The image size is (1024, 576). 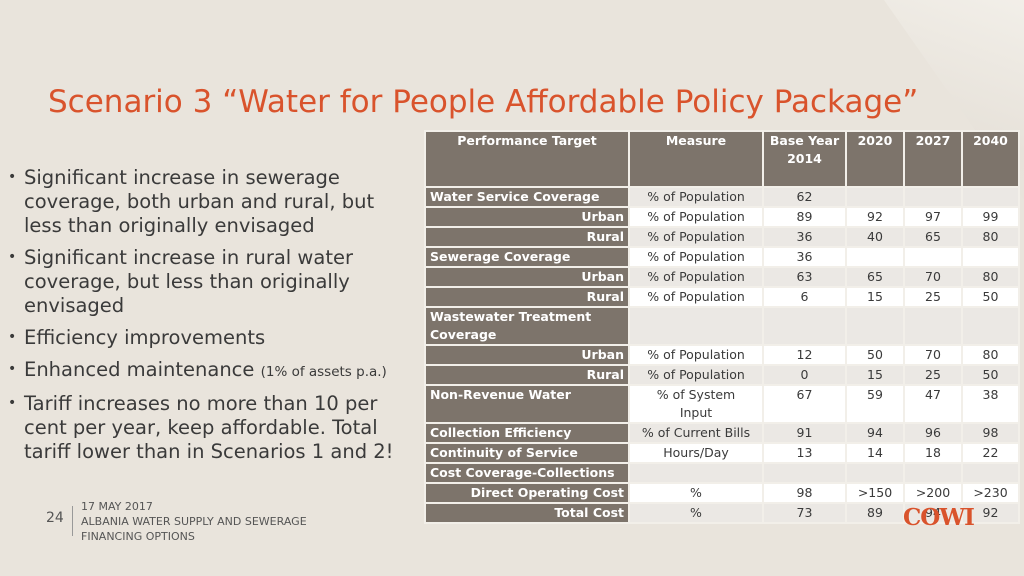 I want to click on cowi-logo: COWI, so click(x=939, y=517).